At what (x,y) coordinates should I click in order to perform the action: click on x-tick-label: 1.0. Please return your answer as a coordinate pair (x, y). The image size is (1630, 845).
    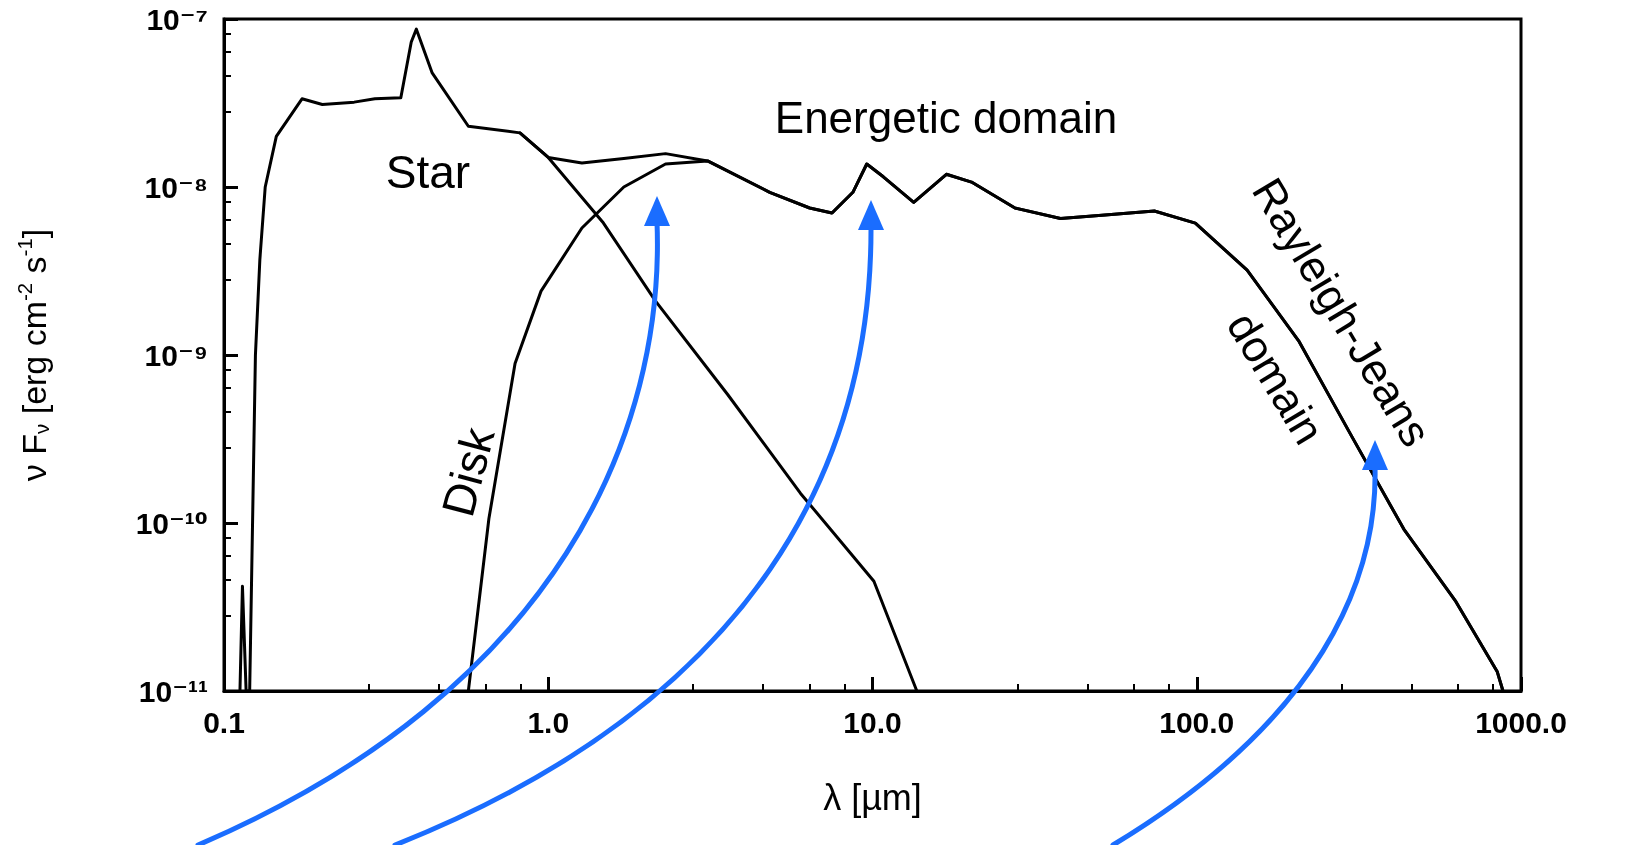
    Looking at the image, I should click on (548, 722).